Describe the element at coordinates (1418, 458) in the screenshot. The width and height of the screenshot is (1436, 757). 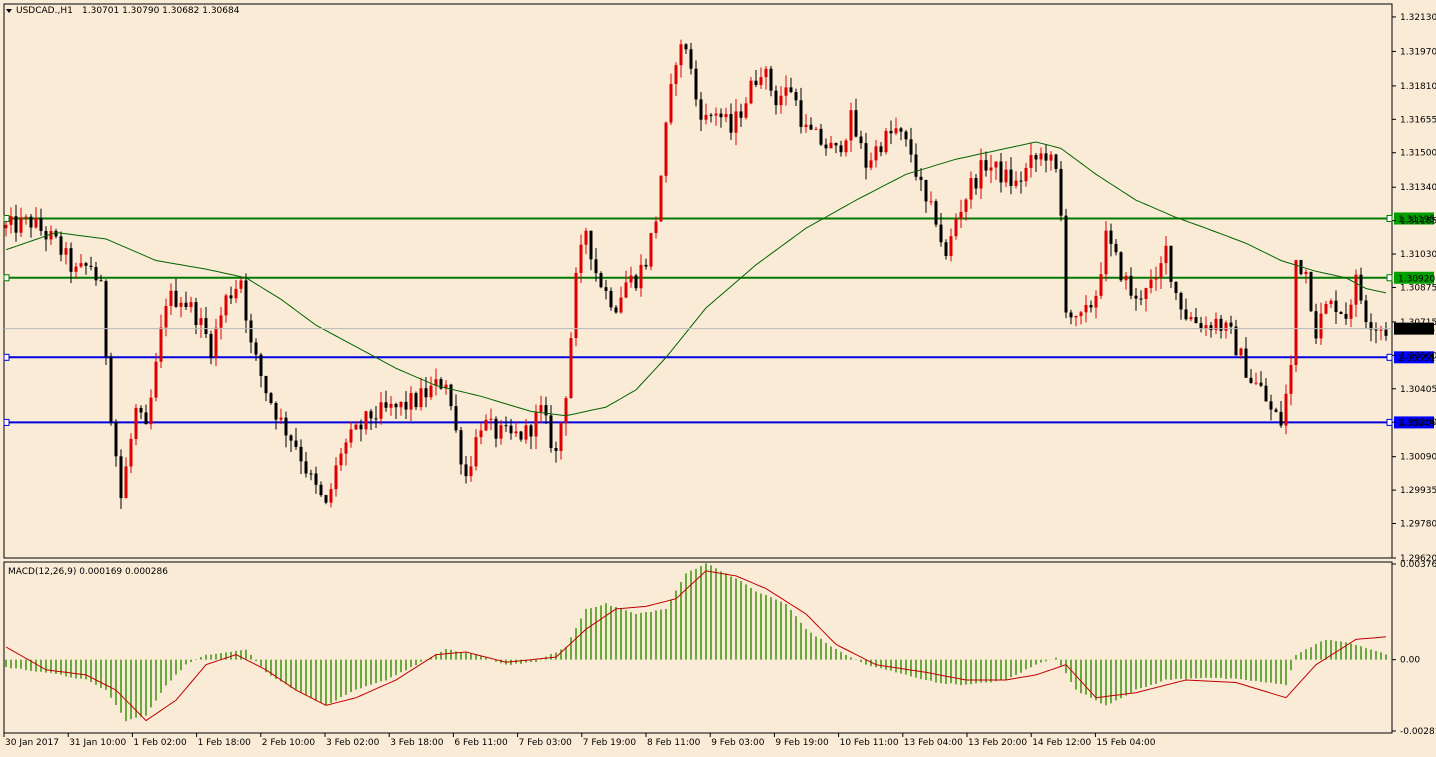
I see `price-tick-label: 1.30090` at that location.